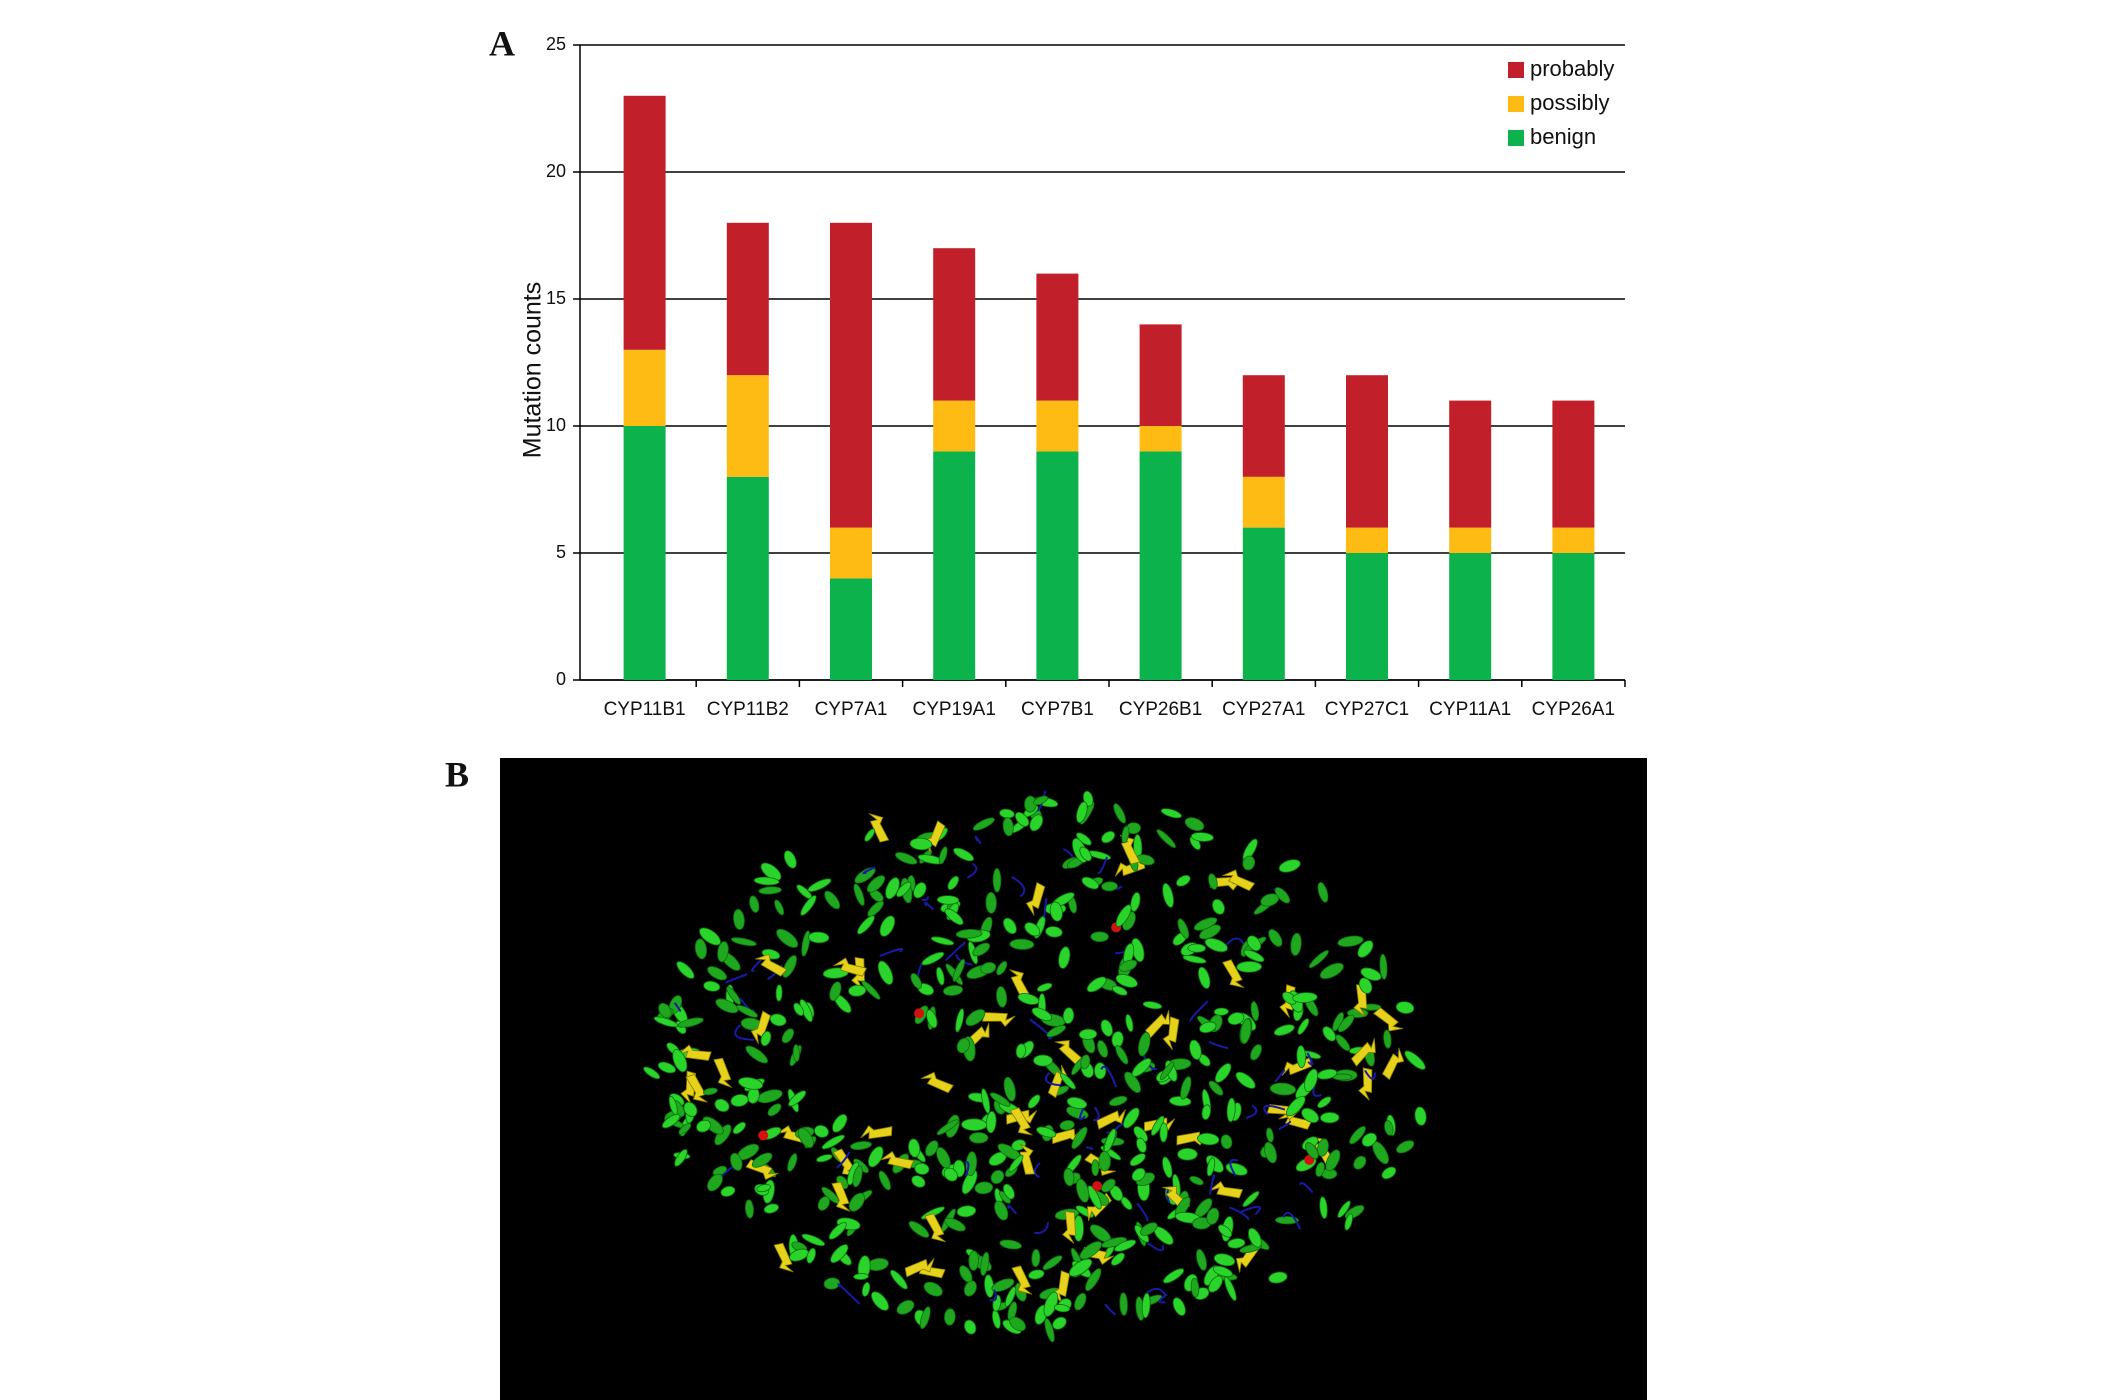  What do you see at coordinates (1097, 1186) in the screenshot?
I see `heme` at bounding box center [1097, 1186].